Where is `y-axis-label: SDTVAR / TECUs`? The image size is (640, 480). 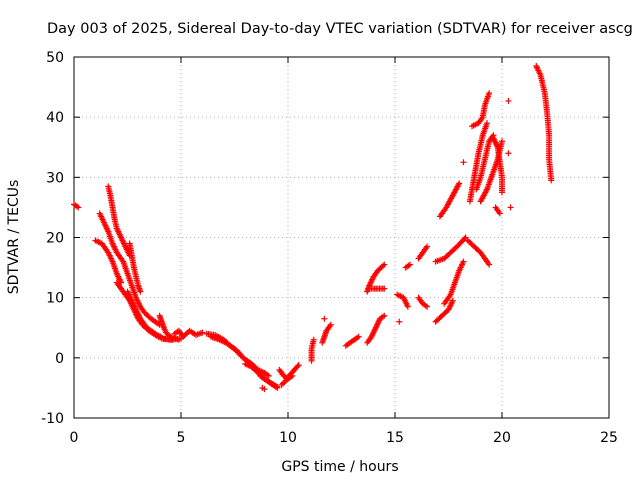
y-axis-label: SDTVAR / TECUs is located at coordinates (14, 237).